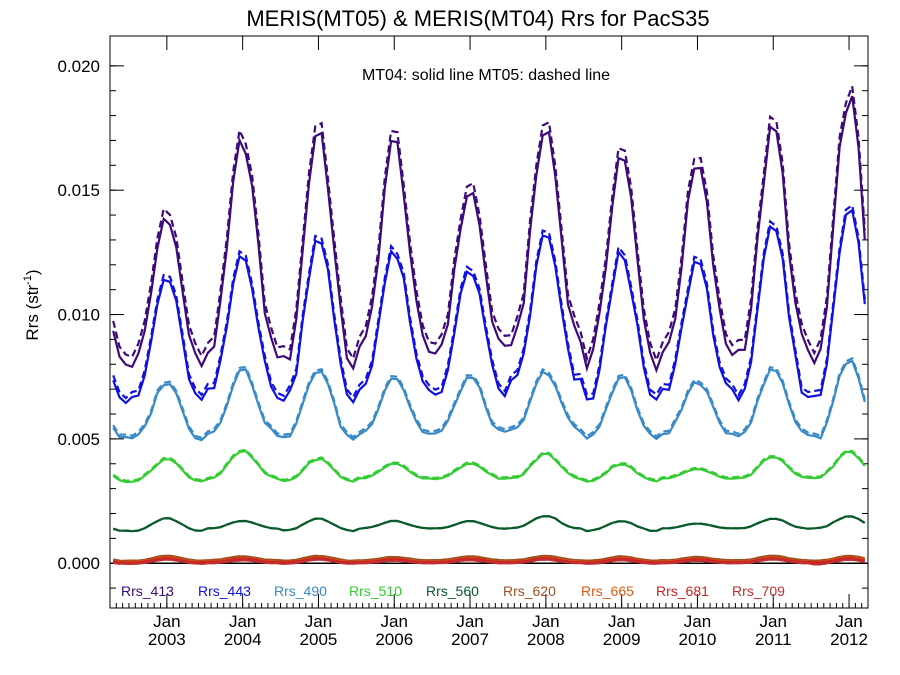  I want to click on chart-subtitle: MT04: solid line MT05: dashed line, so click(486, 75).